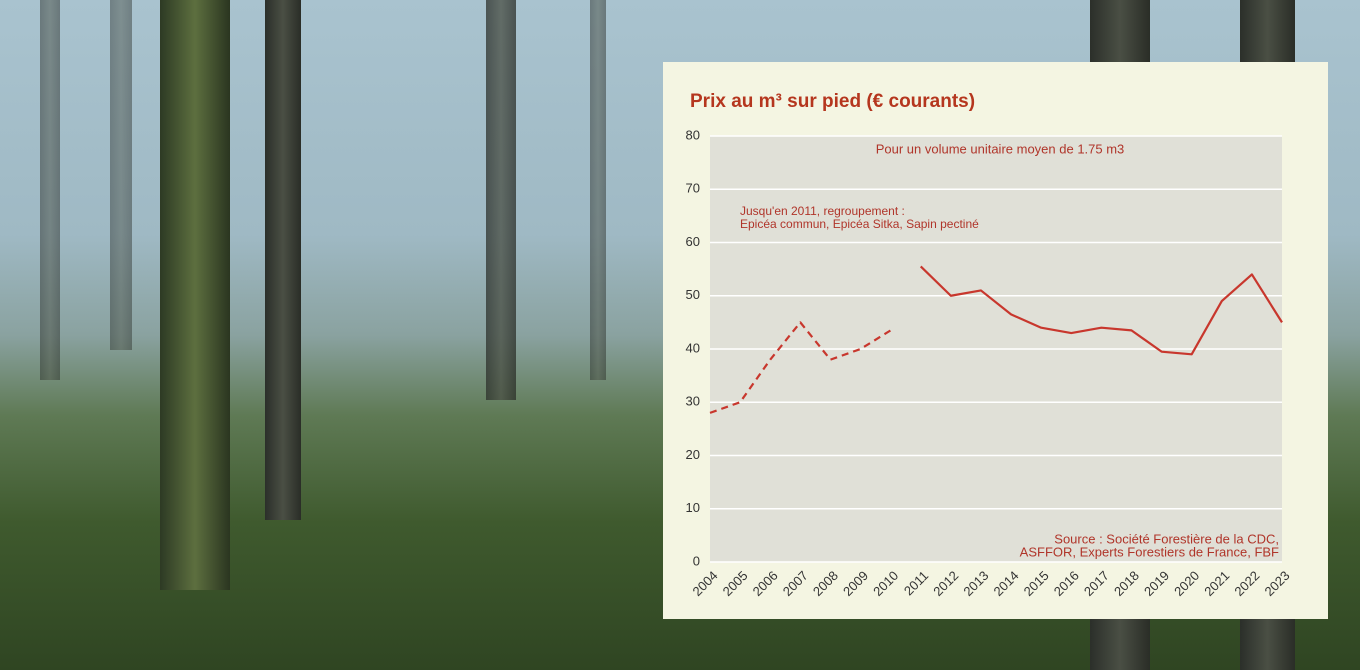 This screenshot has width=1360, height=670. Describe the element at coordinates (693, 454) in the screenshot. I see `y-tick-label: 20` at that location.